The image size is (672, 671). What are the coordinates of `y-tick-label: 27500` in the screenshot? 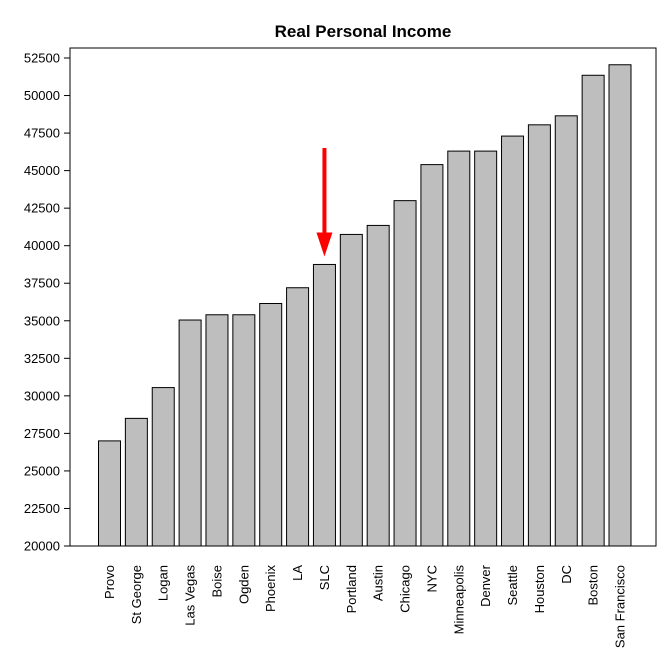 It's located at (42, 433).